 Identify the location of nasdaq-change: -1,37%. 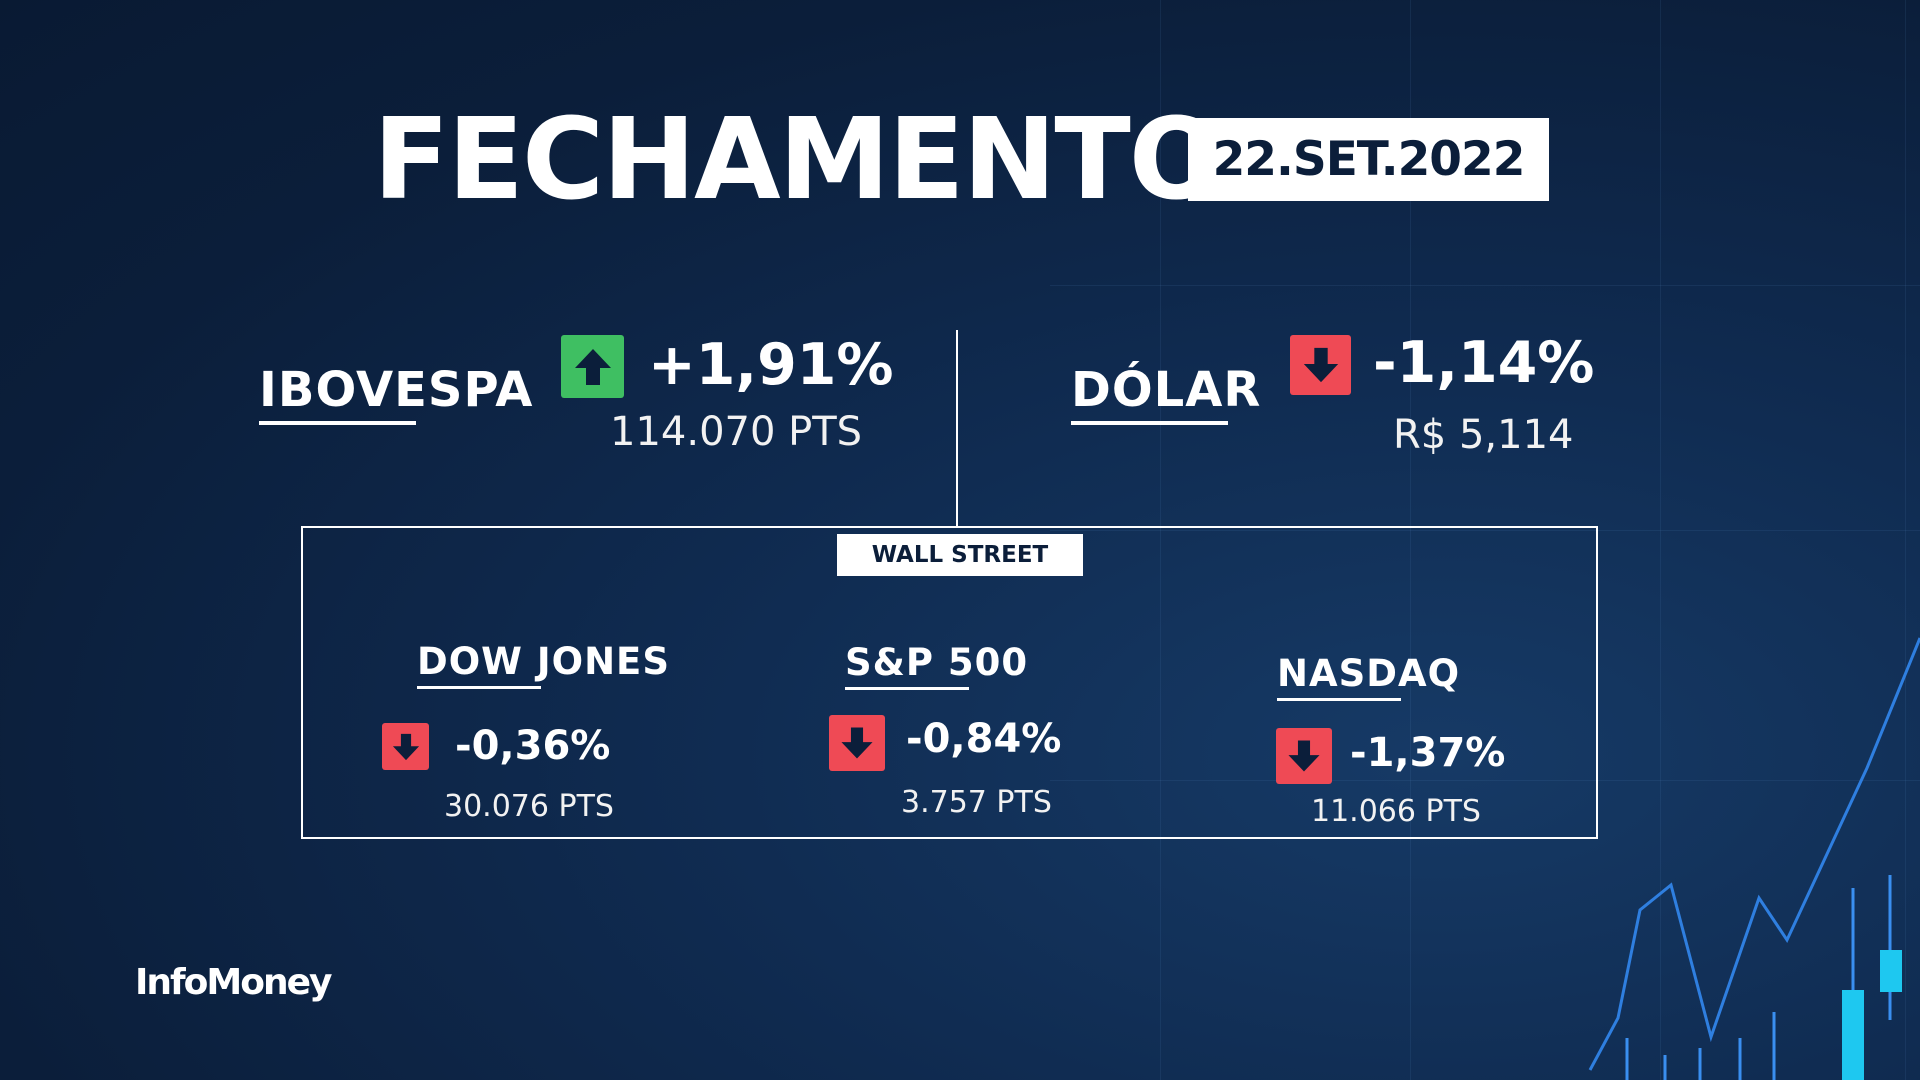
(1428, 753).